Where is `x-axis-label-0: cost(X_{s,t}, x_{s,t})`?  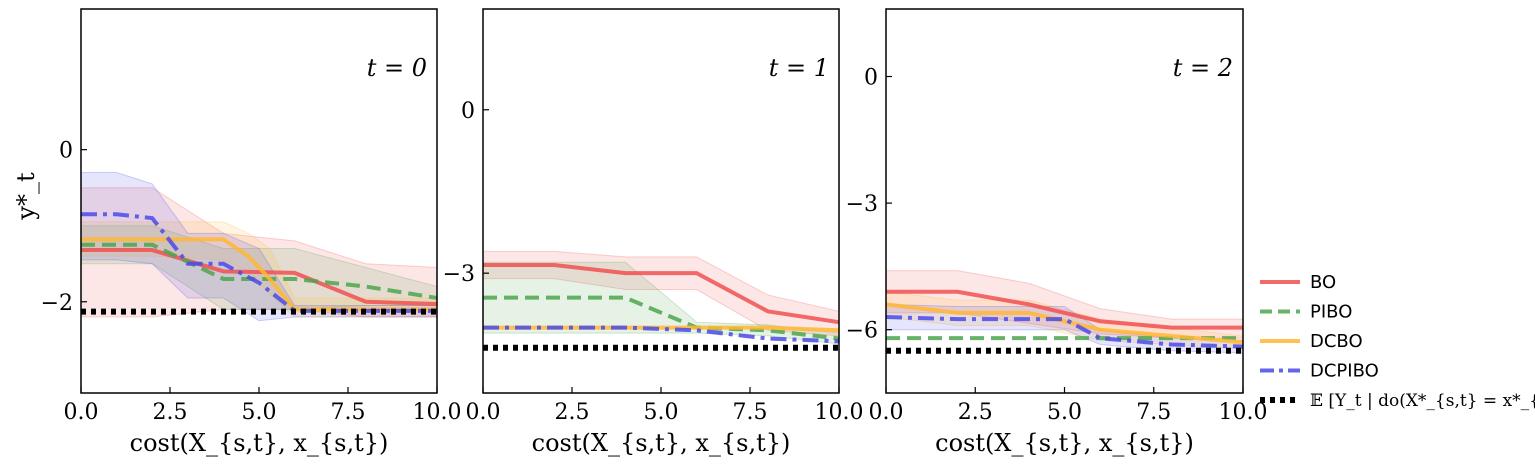
x-axis-label-0: cost(X_{s,t}, x_{s,t}) is located at coordinates (259, 443).